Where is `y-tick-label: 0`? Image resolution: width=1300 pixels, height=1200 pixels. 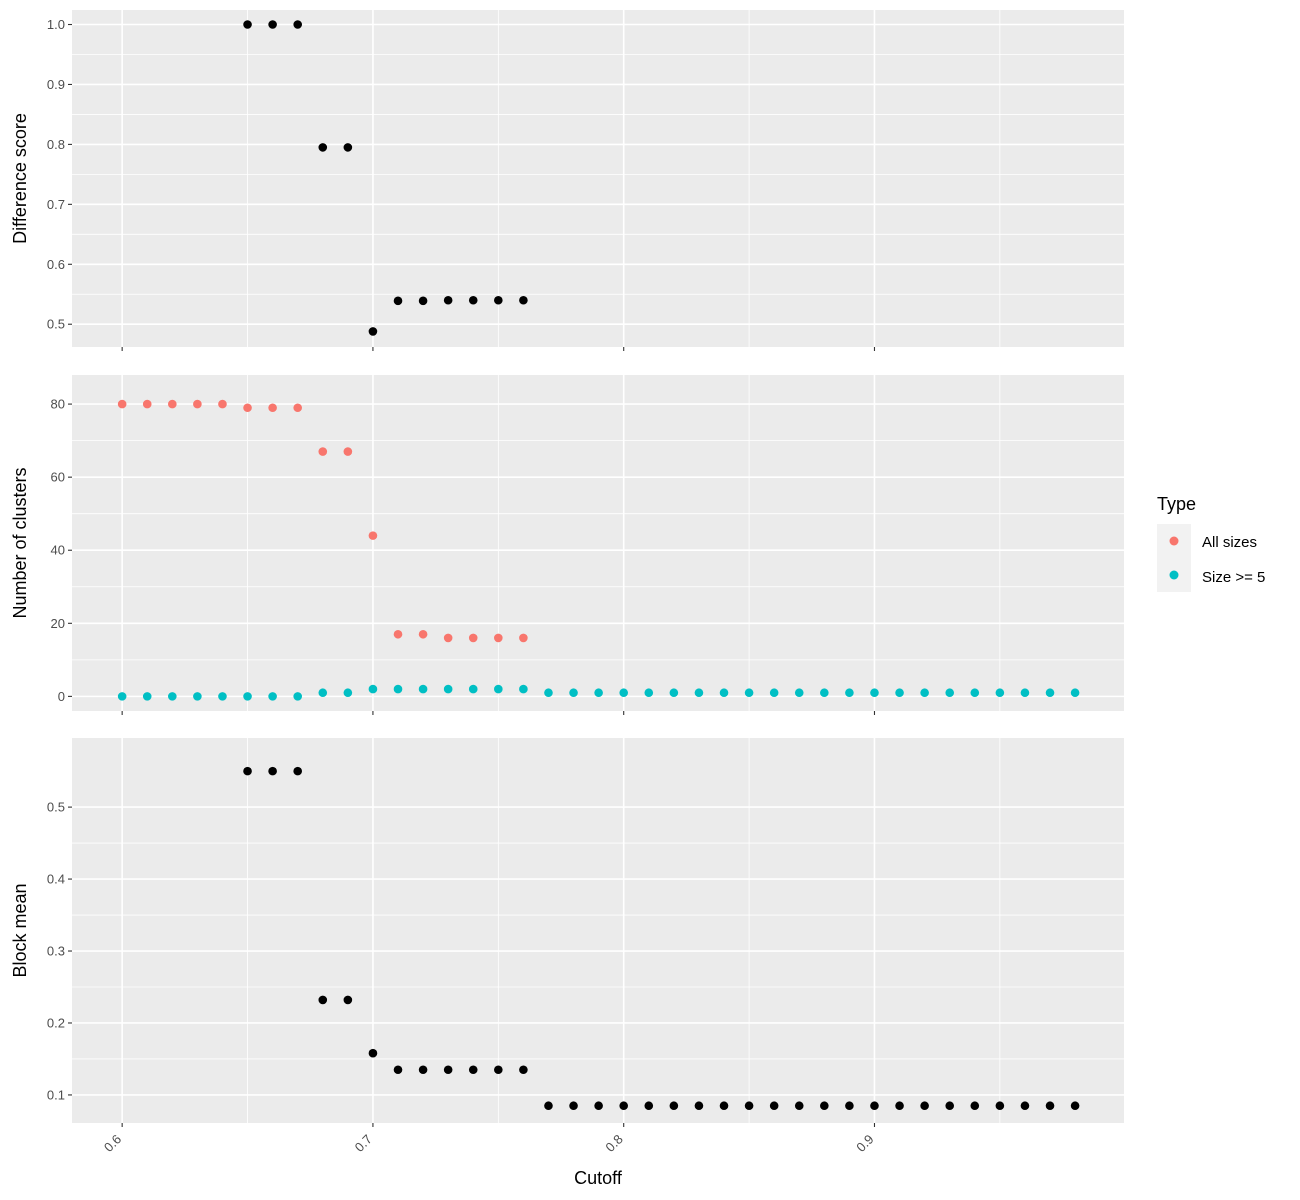 y-tick-label: 0 is located at coordinates (61, 696).